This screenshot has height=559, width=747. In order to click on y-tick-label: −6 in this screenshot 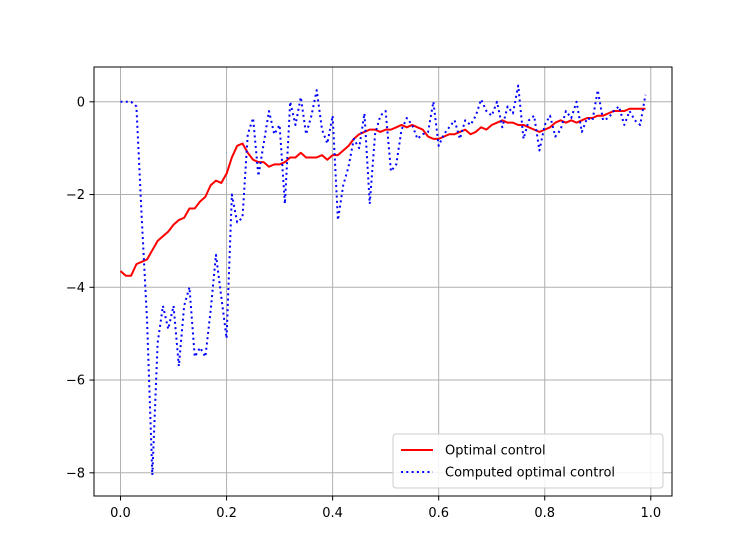, I will do `click(75, 381)`.